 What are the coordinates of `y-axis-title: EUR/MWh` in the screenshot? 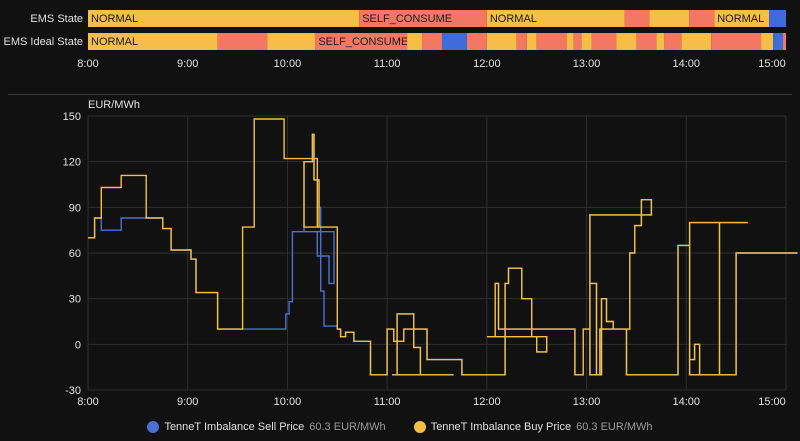 It's located at (114, 105).